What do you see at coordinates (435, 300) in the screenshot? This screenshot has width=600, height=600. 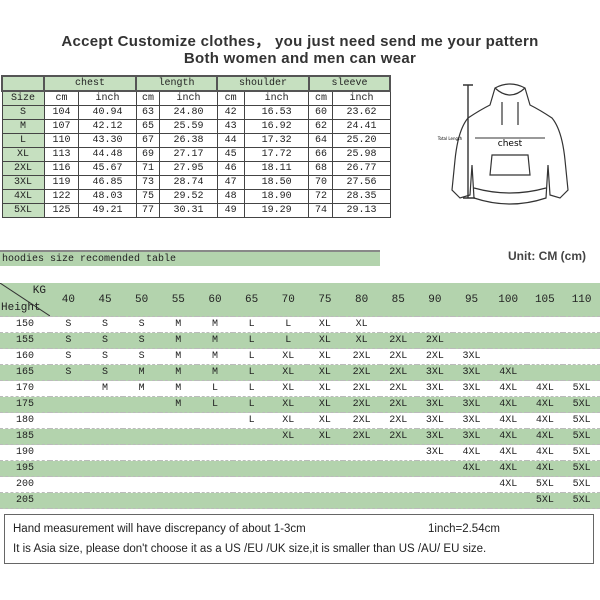 I see `weight-header: 90` at bounding box center [435, 300].